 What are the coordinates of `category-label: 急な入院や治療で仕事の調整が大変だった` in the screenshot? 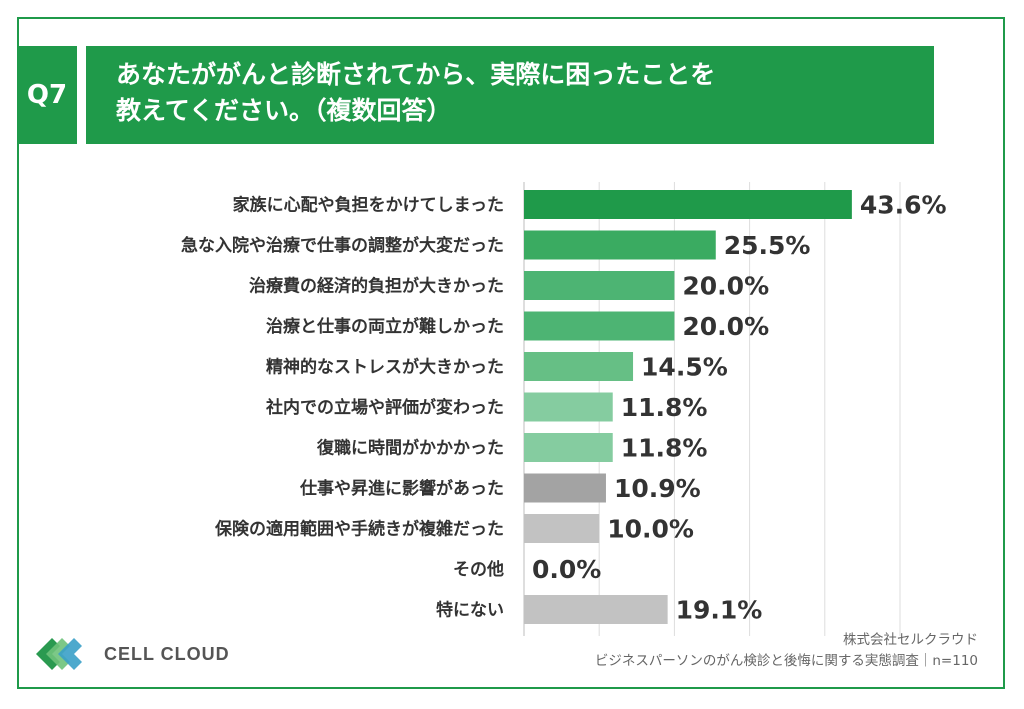 It's located at (342, 245).